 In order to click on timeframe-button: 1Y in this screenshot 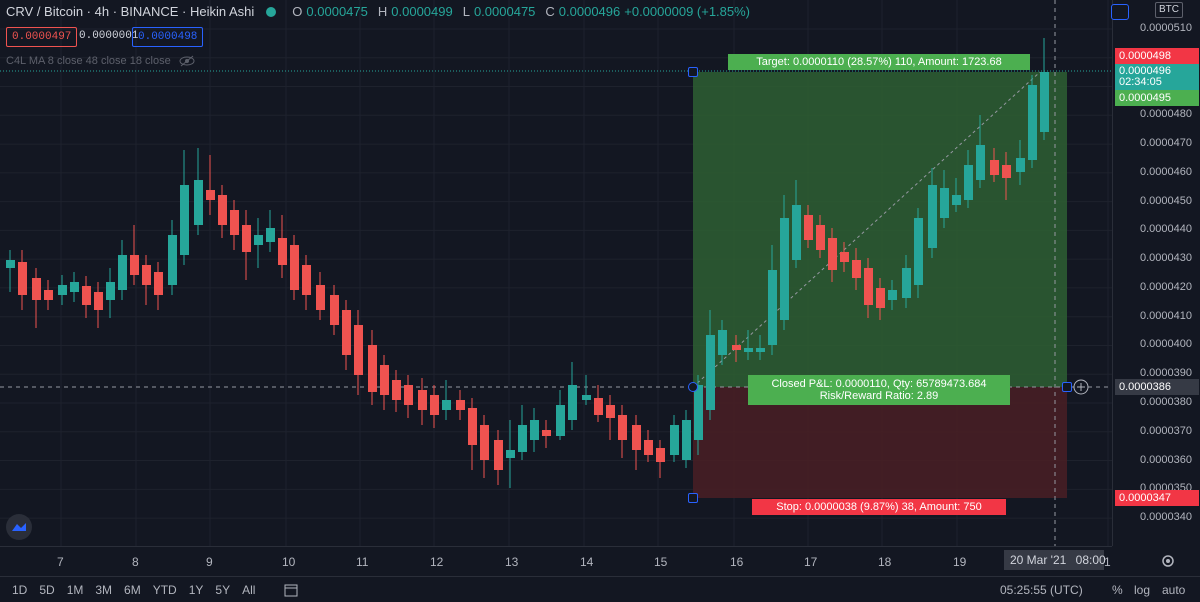, I will do `click(196, 590)`.